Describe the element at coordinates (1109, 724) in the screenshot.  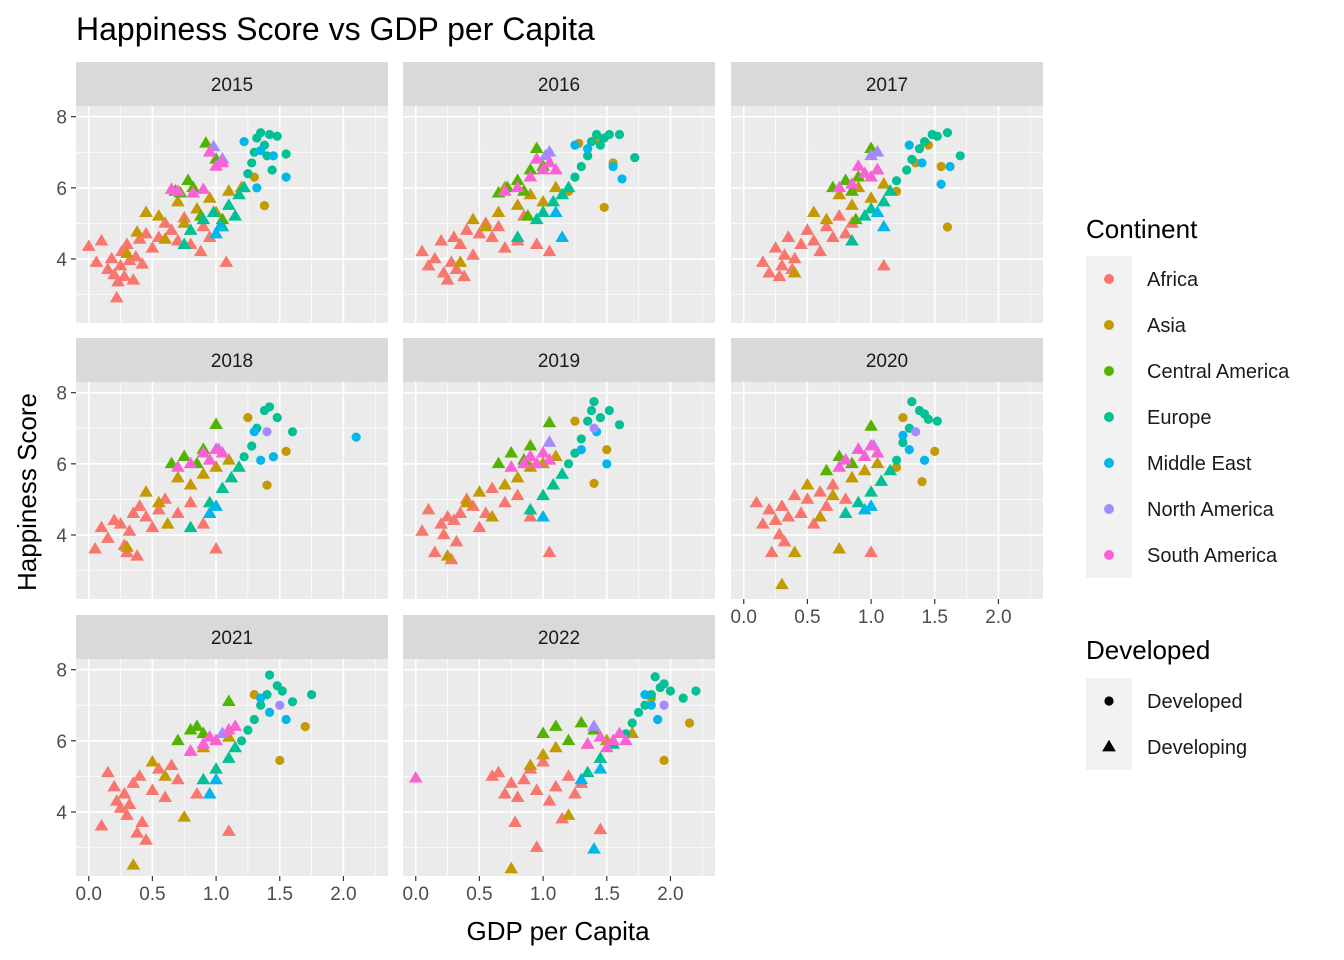
I see `shape-legend-key-background` at that location.